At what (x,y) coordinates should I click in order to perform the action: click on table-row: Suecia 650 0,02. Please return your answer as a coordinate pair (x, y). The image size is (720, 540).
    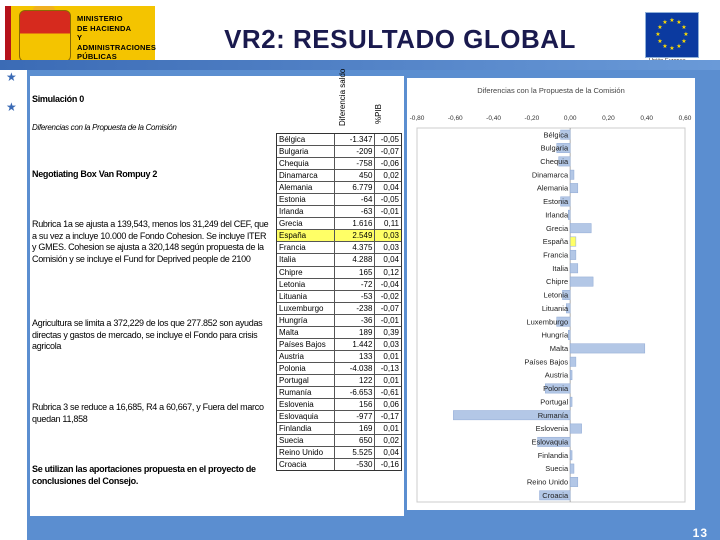
    Looking at the image, I should click on (339, 441).